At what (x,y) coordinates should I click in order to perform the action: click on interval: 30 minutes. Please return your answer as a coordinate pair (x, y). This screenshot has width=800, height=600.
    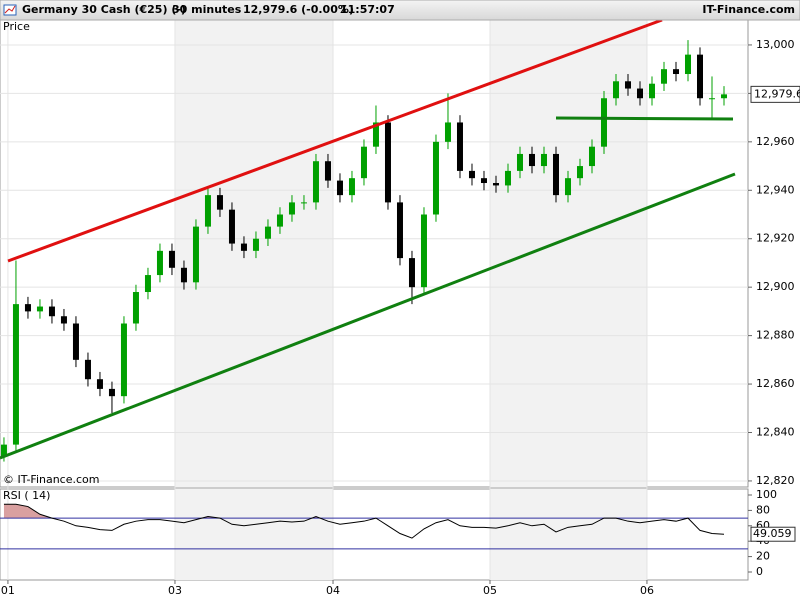
    Looking at the image, I should click on (207, 9).